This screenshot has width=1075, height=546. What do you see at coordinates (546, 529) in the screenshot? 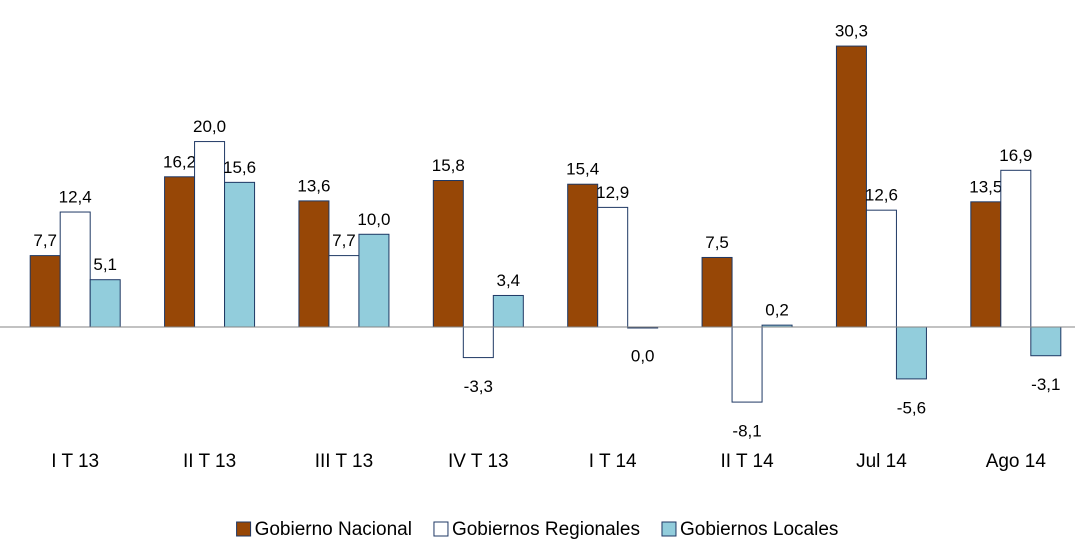
I see `legend-label: Gobiernos Regionales` at bounding box center [546, 529].